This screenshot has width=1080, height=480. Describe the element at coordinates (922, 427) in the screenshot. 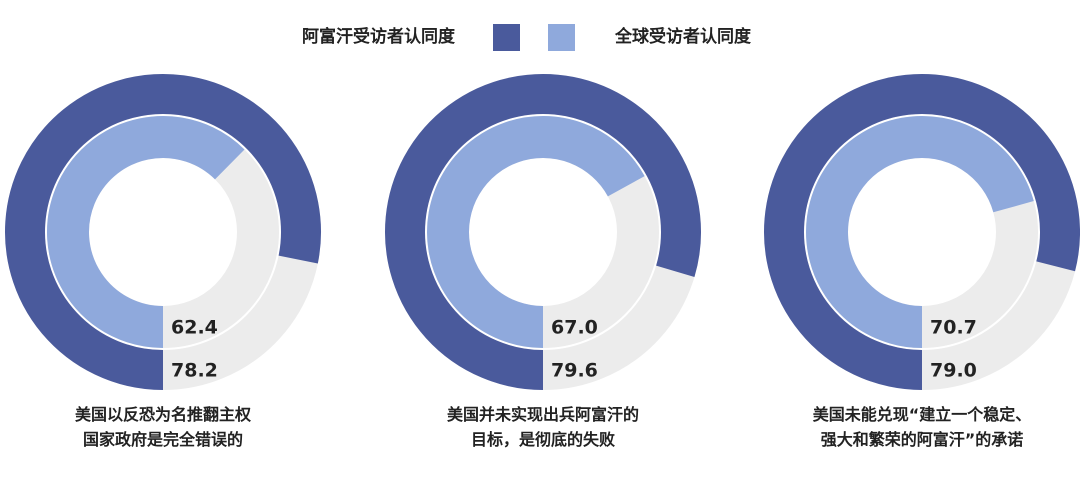

I see `category-label: 美国未能兑现“建立一个稳定、 强大和繁荣的阿富汗”的承诺` at that location.